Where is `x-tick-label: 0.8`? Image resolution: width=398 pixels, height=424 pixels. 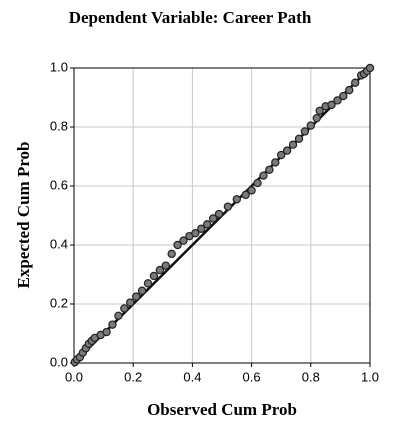 x-tick-label: 0.8 is located at coordinates (311, 376).